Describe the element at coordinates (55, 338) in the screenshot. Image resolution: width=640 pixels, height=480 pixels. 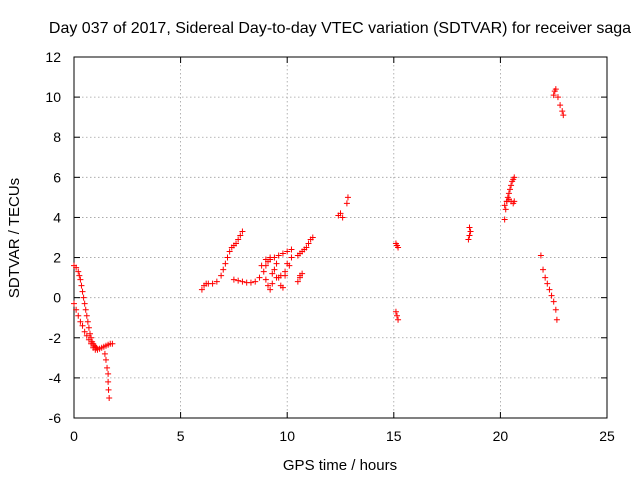
I see `y-tick-label: -2` at that location.